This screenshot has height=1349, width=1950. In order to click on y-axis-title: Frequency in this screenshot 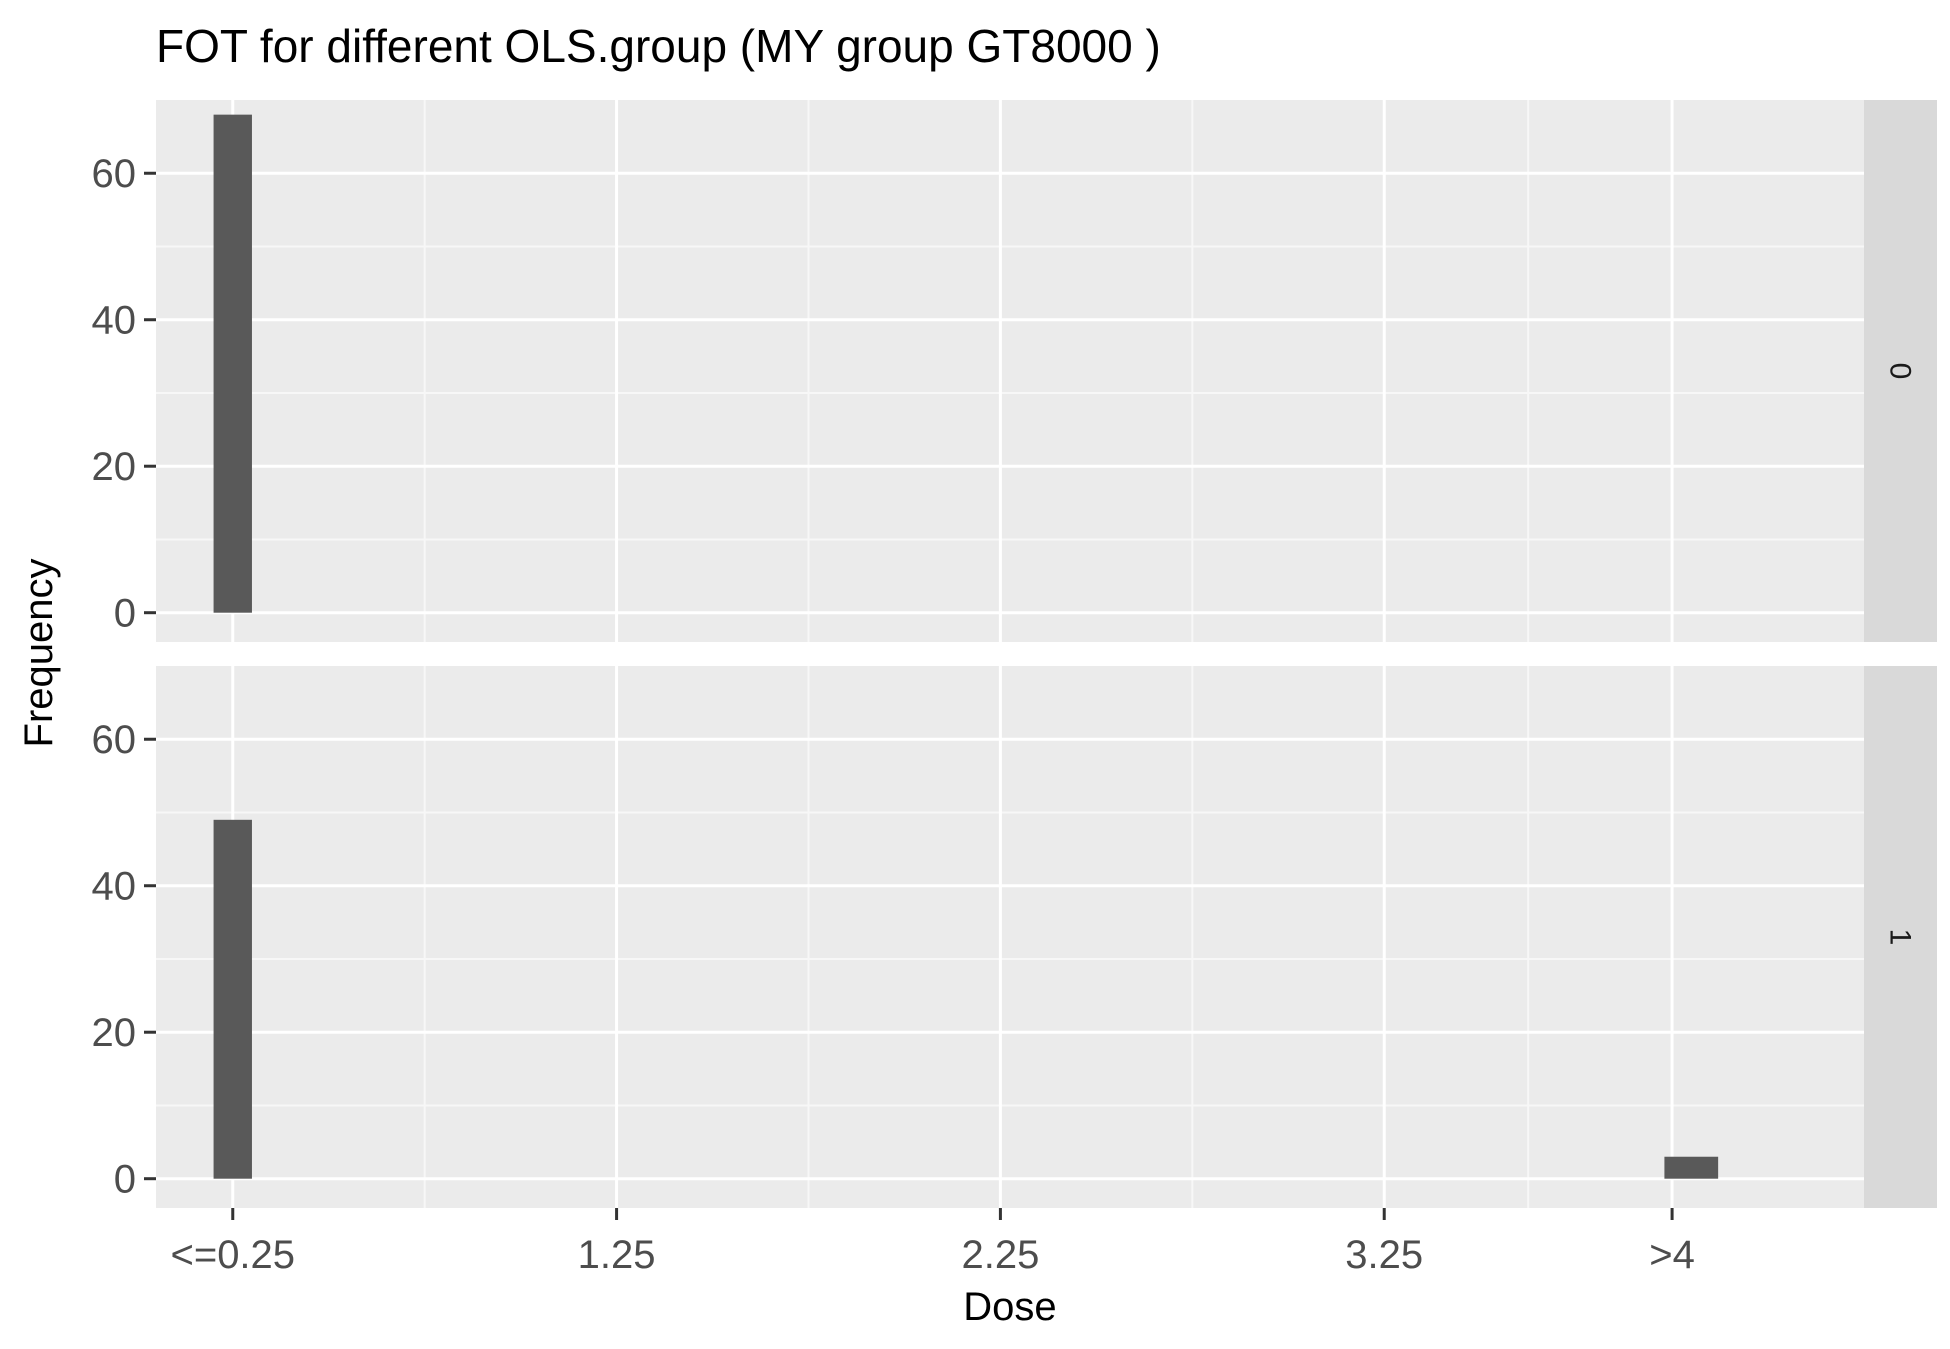, I will do `click(39, 653)`.